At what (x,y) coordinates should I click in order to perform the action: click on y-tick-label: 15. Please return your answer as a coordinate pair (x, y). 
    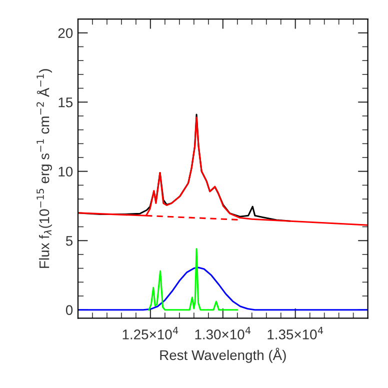
    Looking at the image, I should click on (65, 103).